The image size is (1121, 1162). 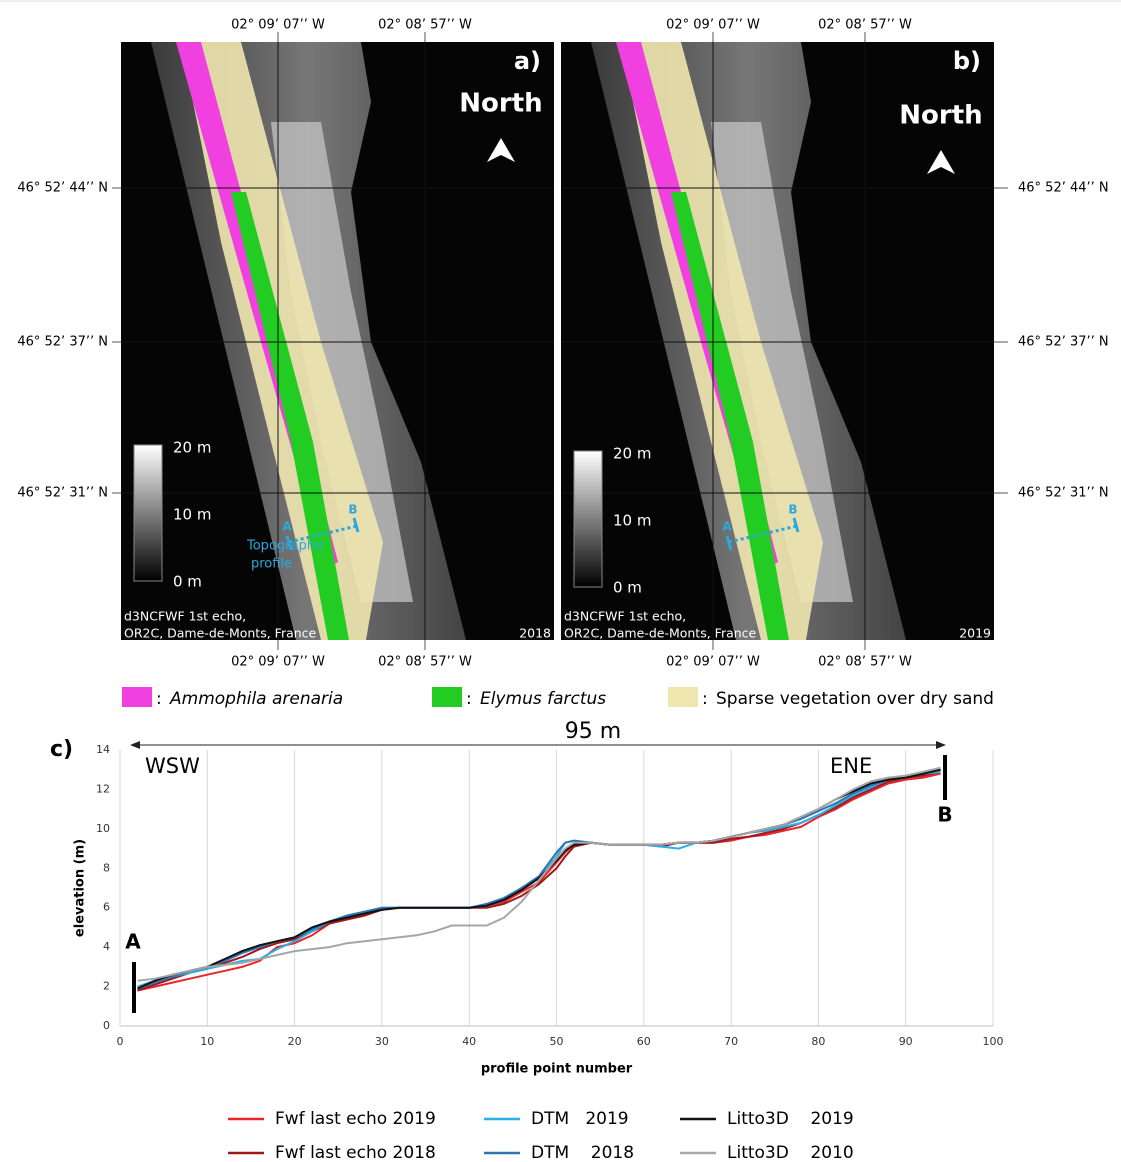 What do you see at coordinates (557, 1069) in the screenshot?
I see `x-axis-label: profile point number` at bounding box center [557, 1069].